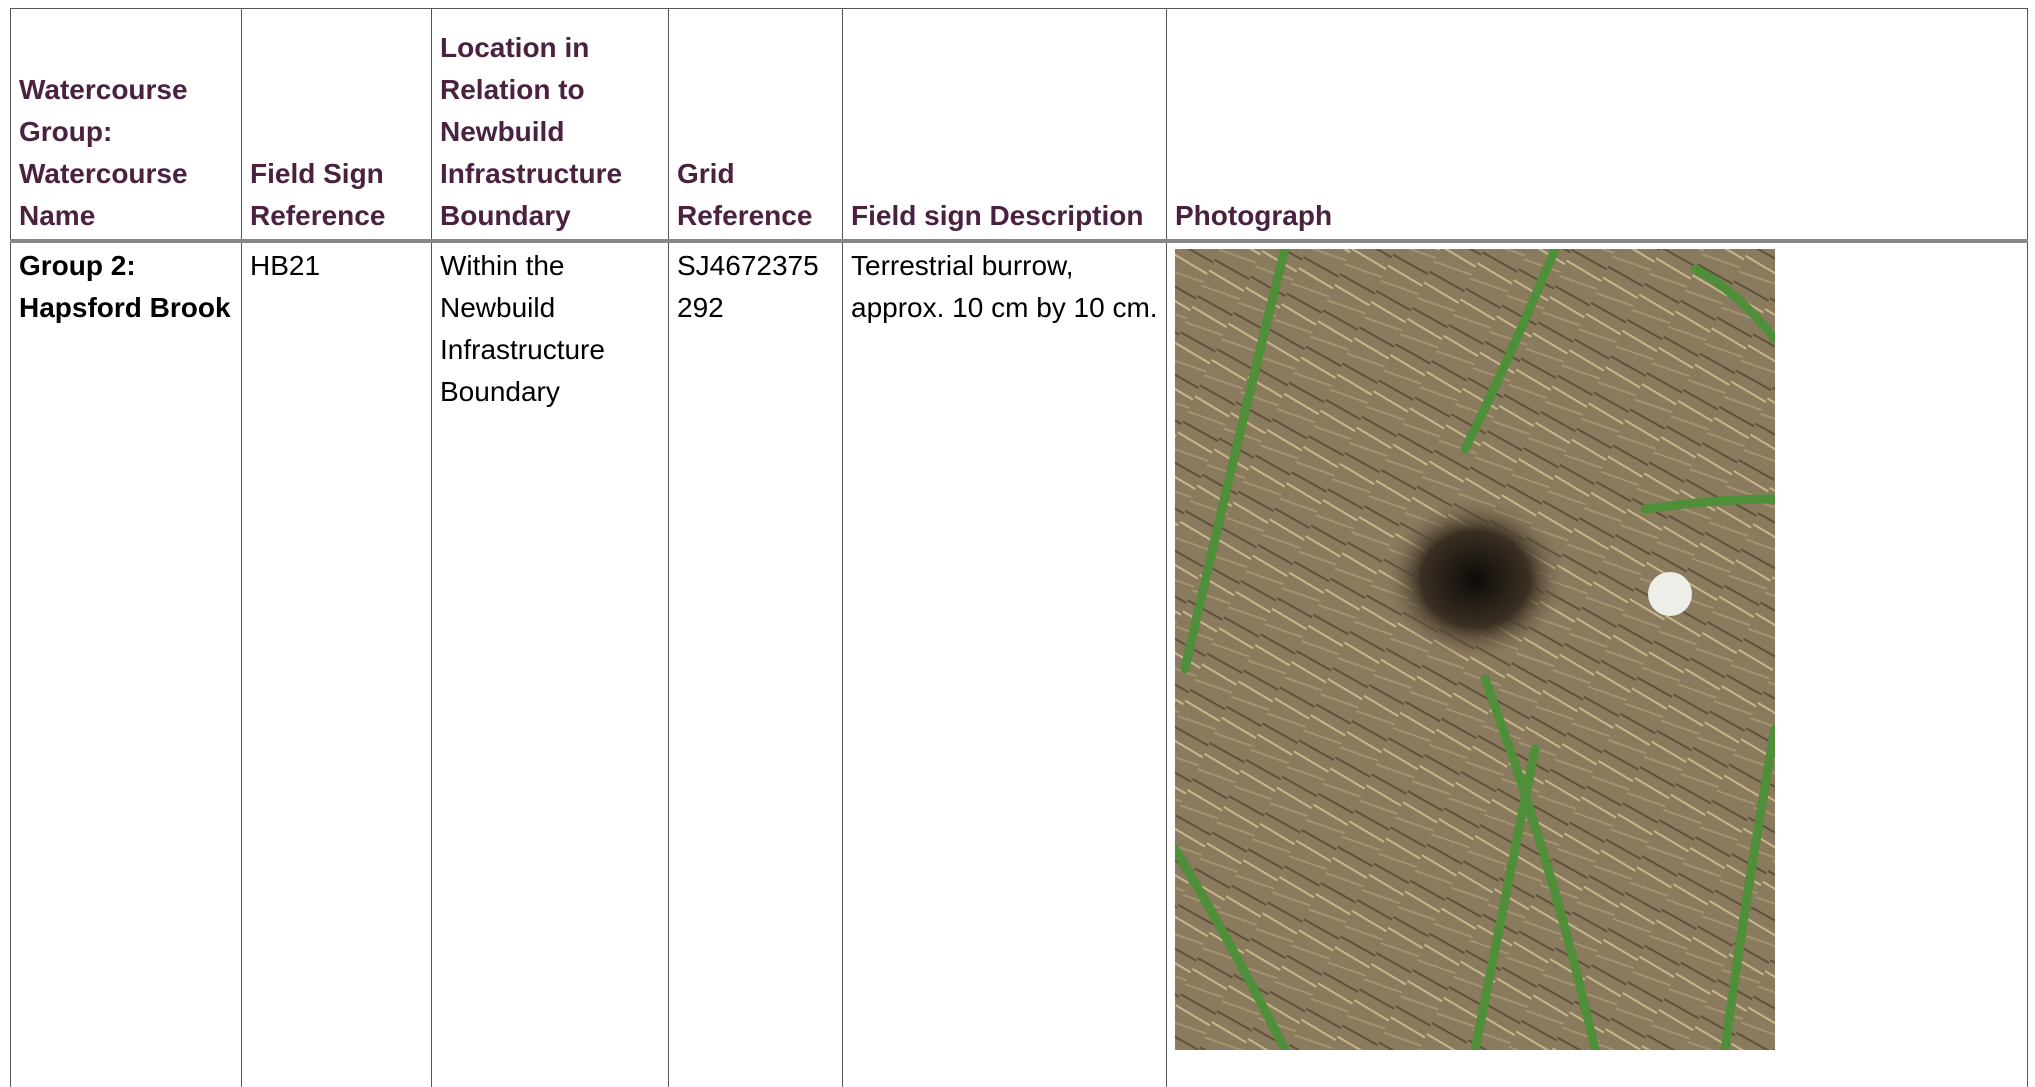 The image size is (2035, 1087). I want to click on header-cell: Grid Reference, so click(755, 125).